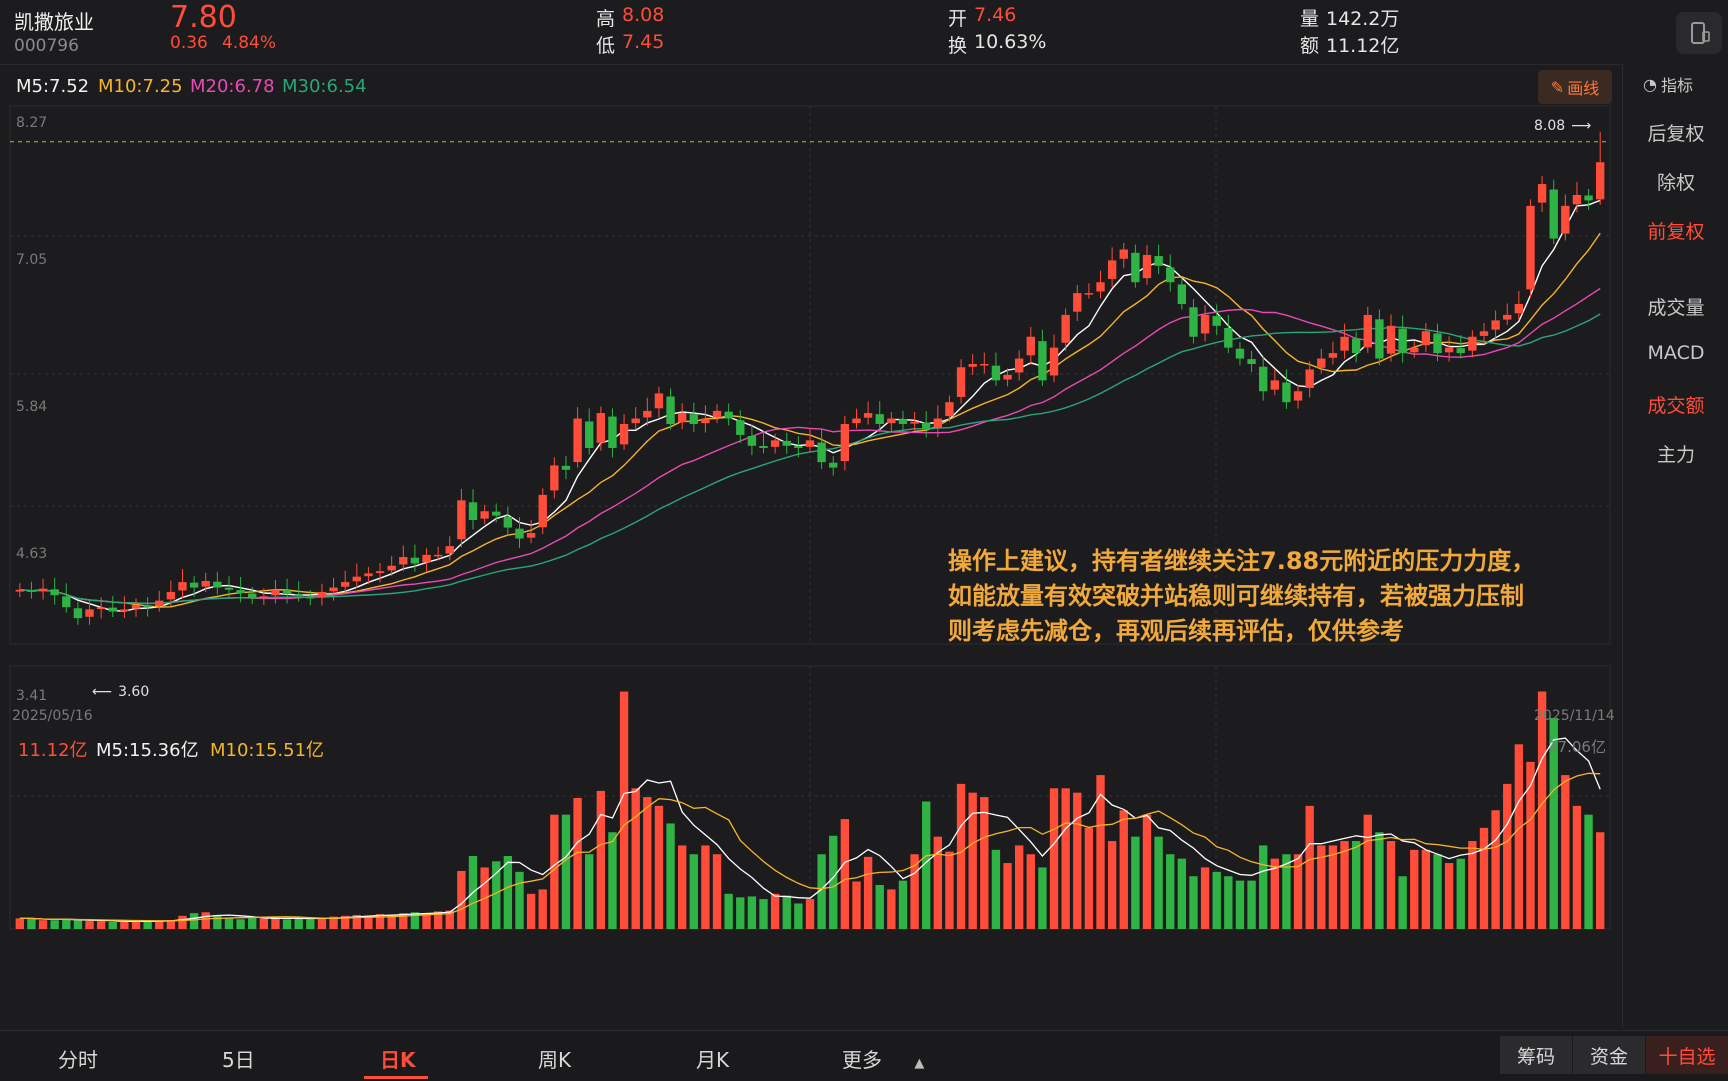 The height and width of the screenshot is (1081, 1728). Describe the element at coordinates (78, 1060) in the screenshot. I see `tab-intraday: 分时` at that location.